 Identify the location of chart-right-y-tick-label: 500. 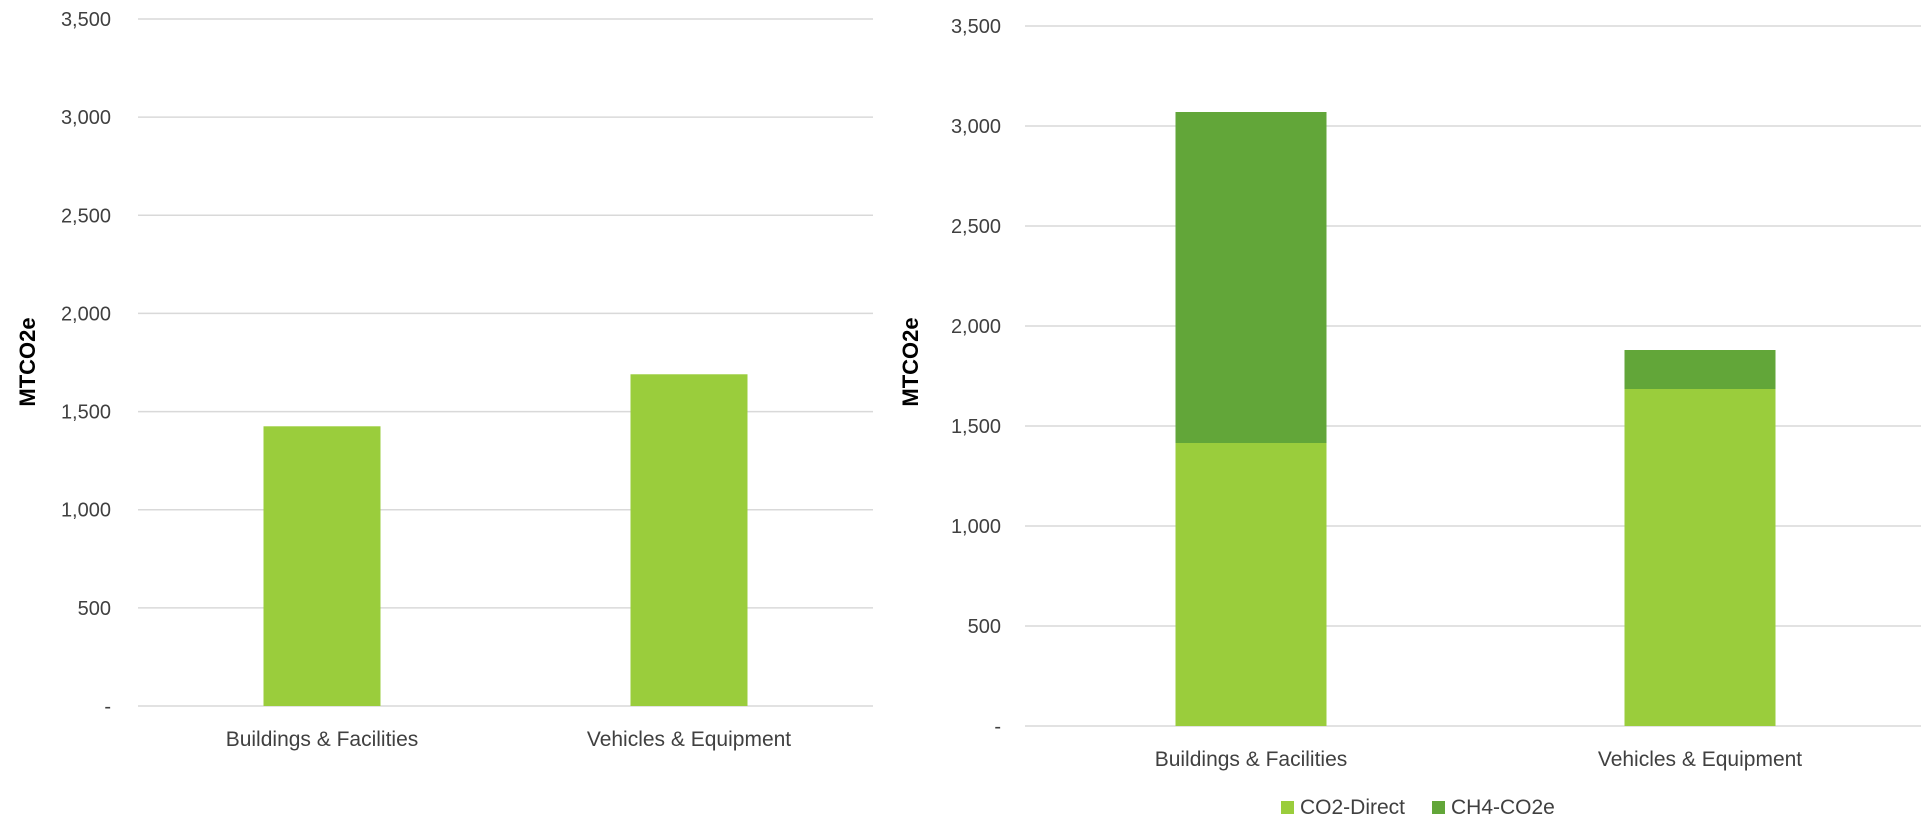
(984, 627).